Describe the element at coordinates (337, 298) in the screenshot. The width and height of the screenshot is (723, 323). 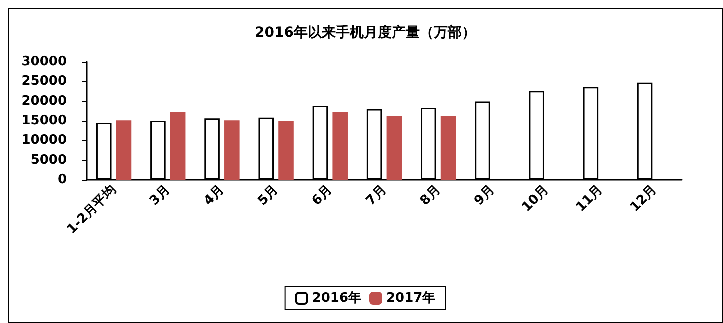
I see `legend-label: 2016年` at that location.